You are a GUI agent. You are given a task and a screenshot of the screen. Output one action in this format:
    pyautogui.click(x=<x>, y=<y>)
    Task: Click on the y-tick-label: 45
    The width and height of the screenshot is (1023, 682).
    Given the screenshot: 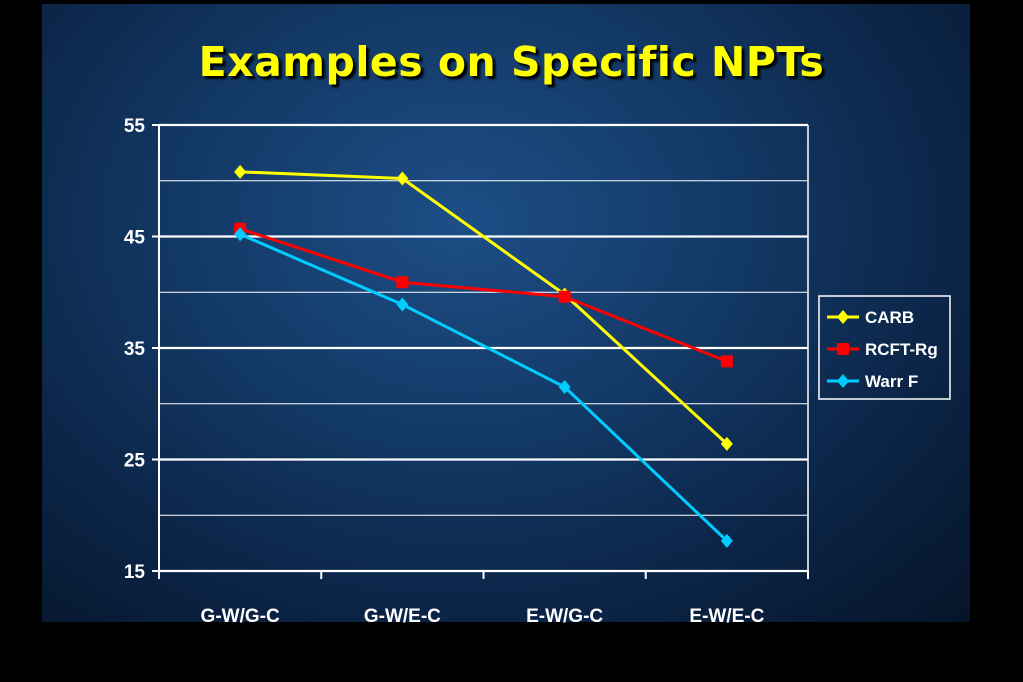 What is the action you would take?
    pyautogui.click(x=135, y=238)
    